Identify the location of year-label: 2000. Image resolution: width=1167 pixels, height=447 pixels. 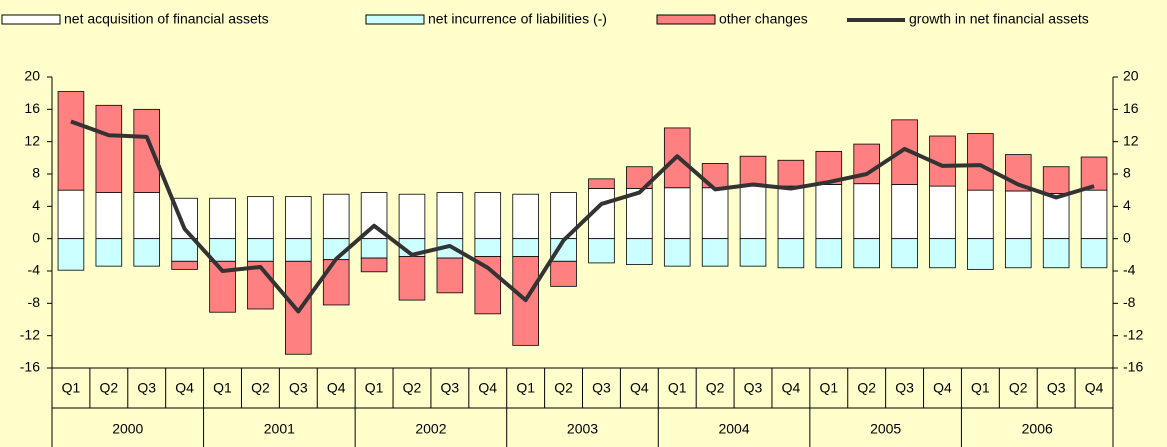
(127, 429).